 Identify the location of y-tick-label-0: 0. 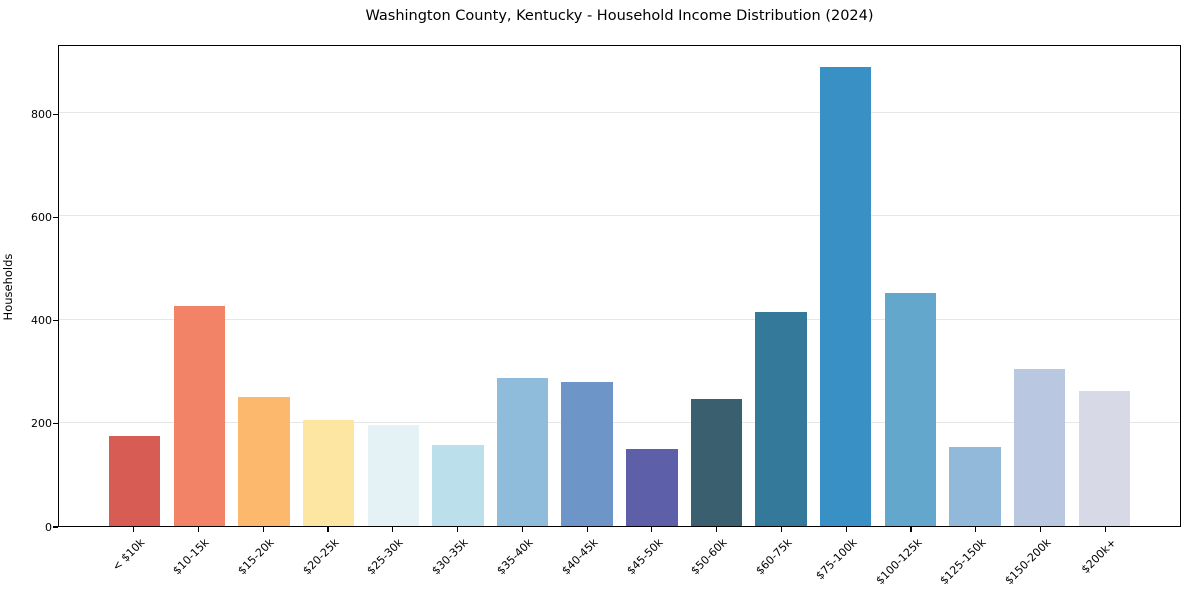
(48, 527).